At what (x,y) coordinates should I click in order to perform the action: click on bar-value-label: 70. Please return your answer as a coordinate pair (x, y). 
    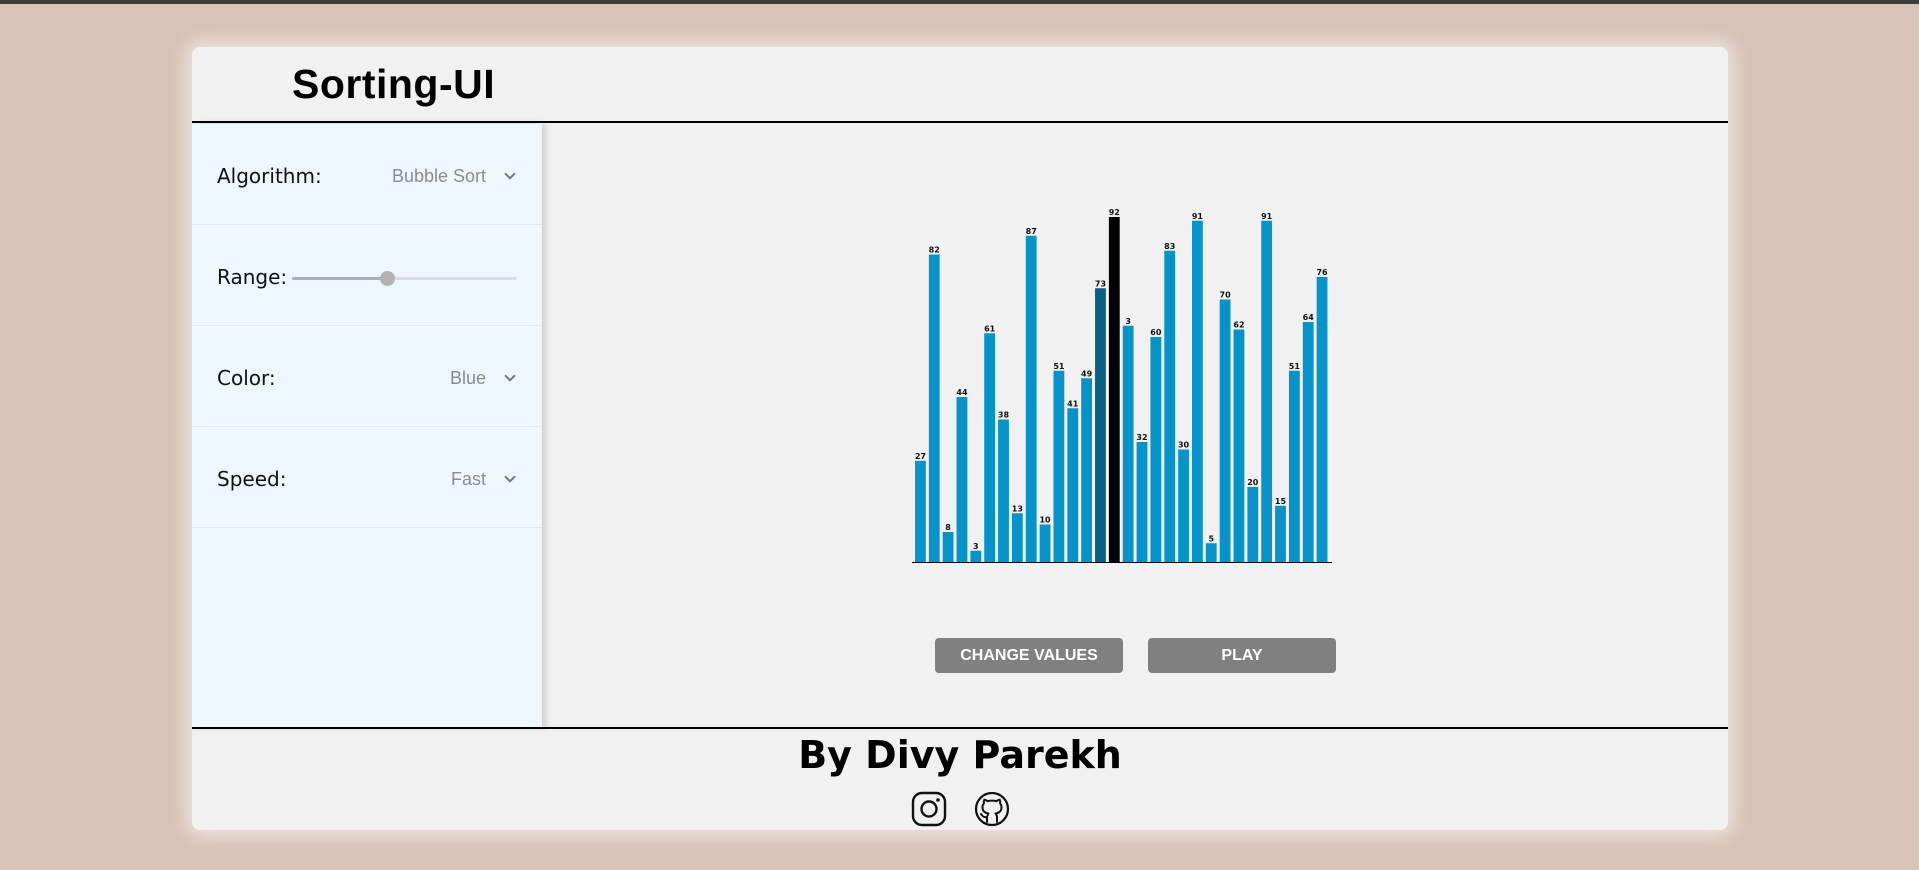
    Looking at the image, I should click on (1226, 295).